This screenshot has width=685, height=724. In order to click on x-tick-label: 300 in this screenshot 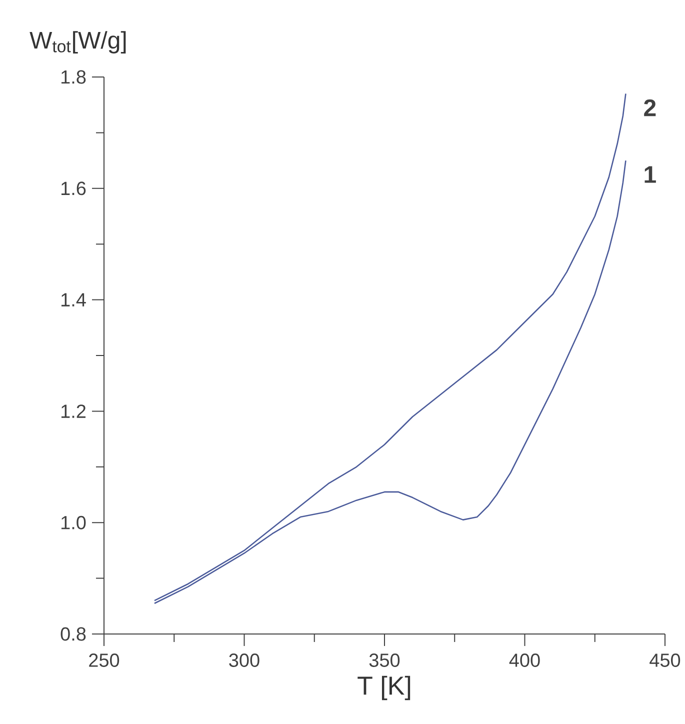, I will do `click(244, 660)`.